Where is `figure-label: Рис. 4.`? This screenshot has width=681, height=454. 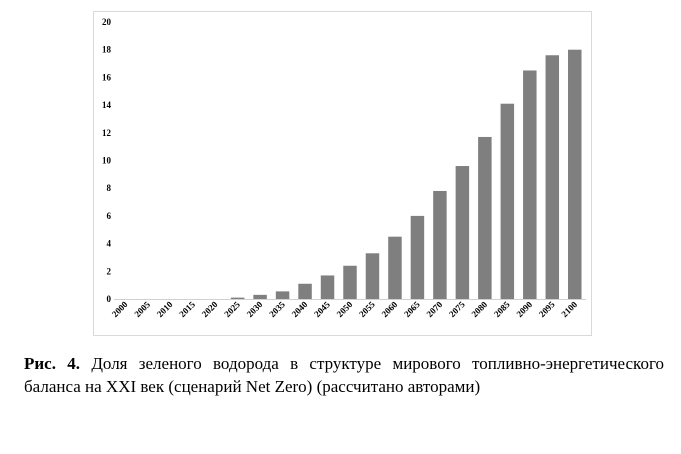
figure-label: Рис. 4. is located at coordinates (52, 363).